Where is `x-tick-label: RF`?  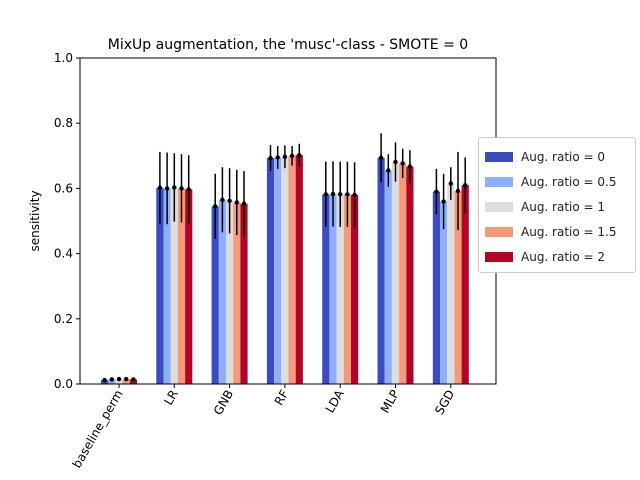 x-tick-label: RF is located at coordinates (282, 397).